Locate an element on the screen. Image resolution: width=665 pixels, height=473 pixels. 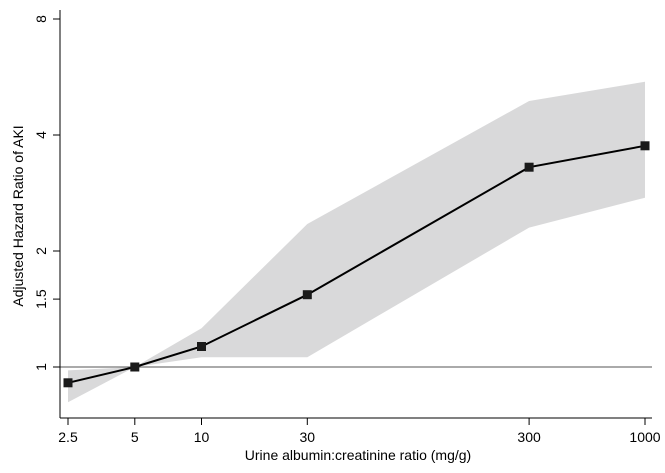
x-tick-label: 2.5 is located at coordinates (68, 437).